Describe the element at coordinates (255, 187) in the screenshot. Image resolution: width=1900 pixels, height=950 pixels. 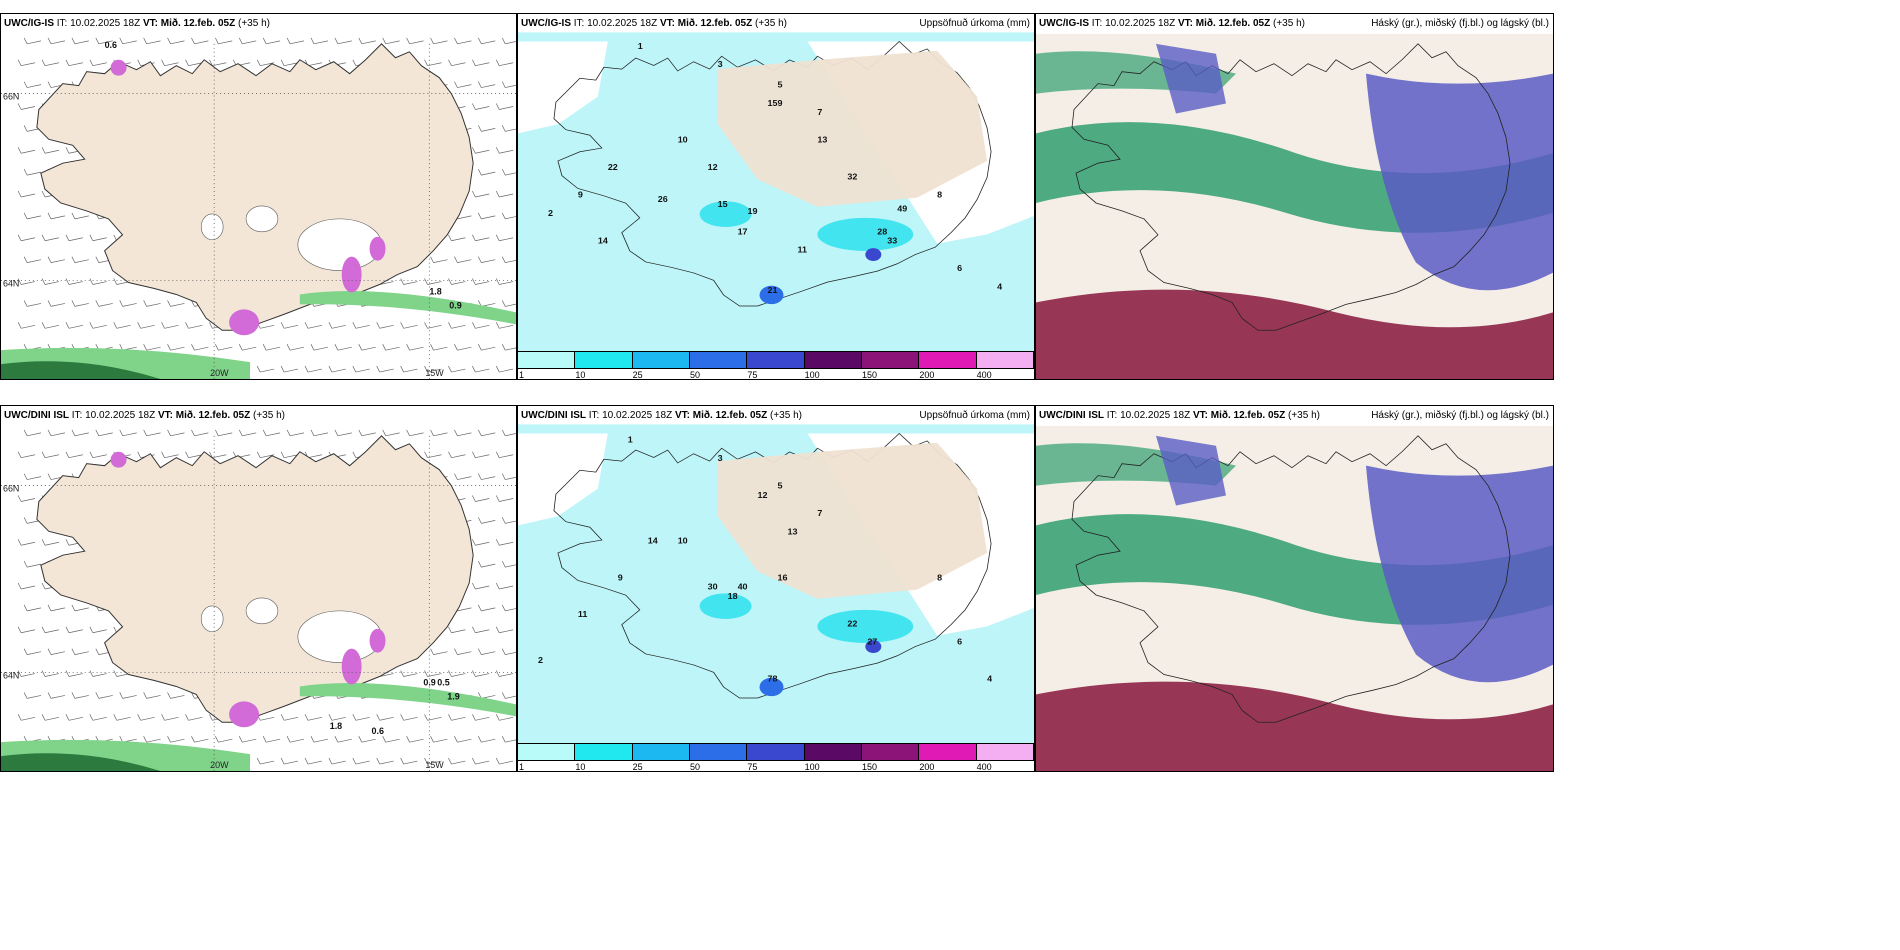
I see `iceland-landmass` at that location.